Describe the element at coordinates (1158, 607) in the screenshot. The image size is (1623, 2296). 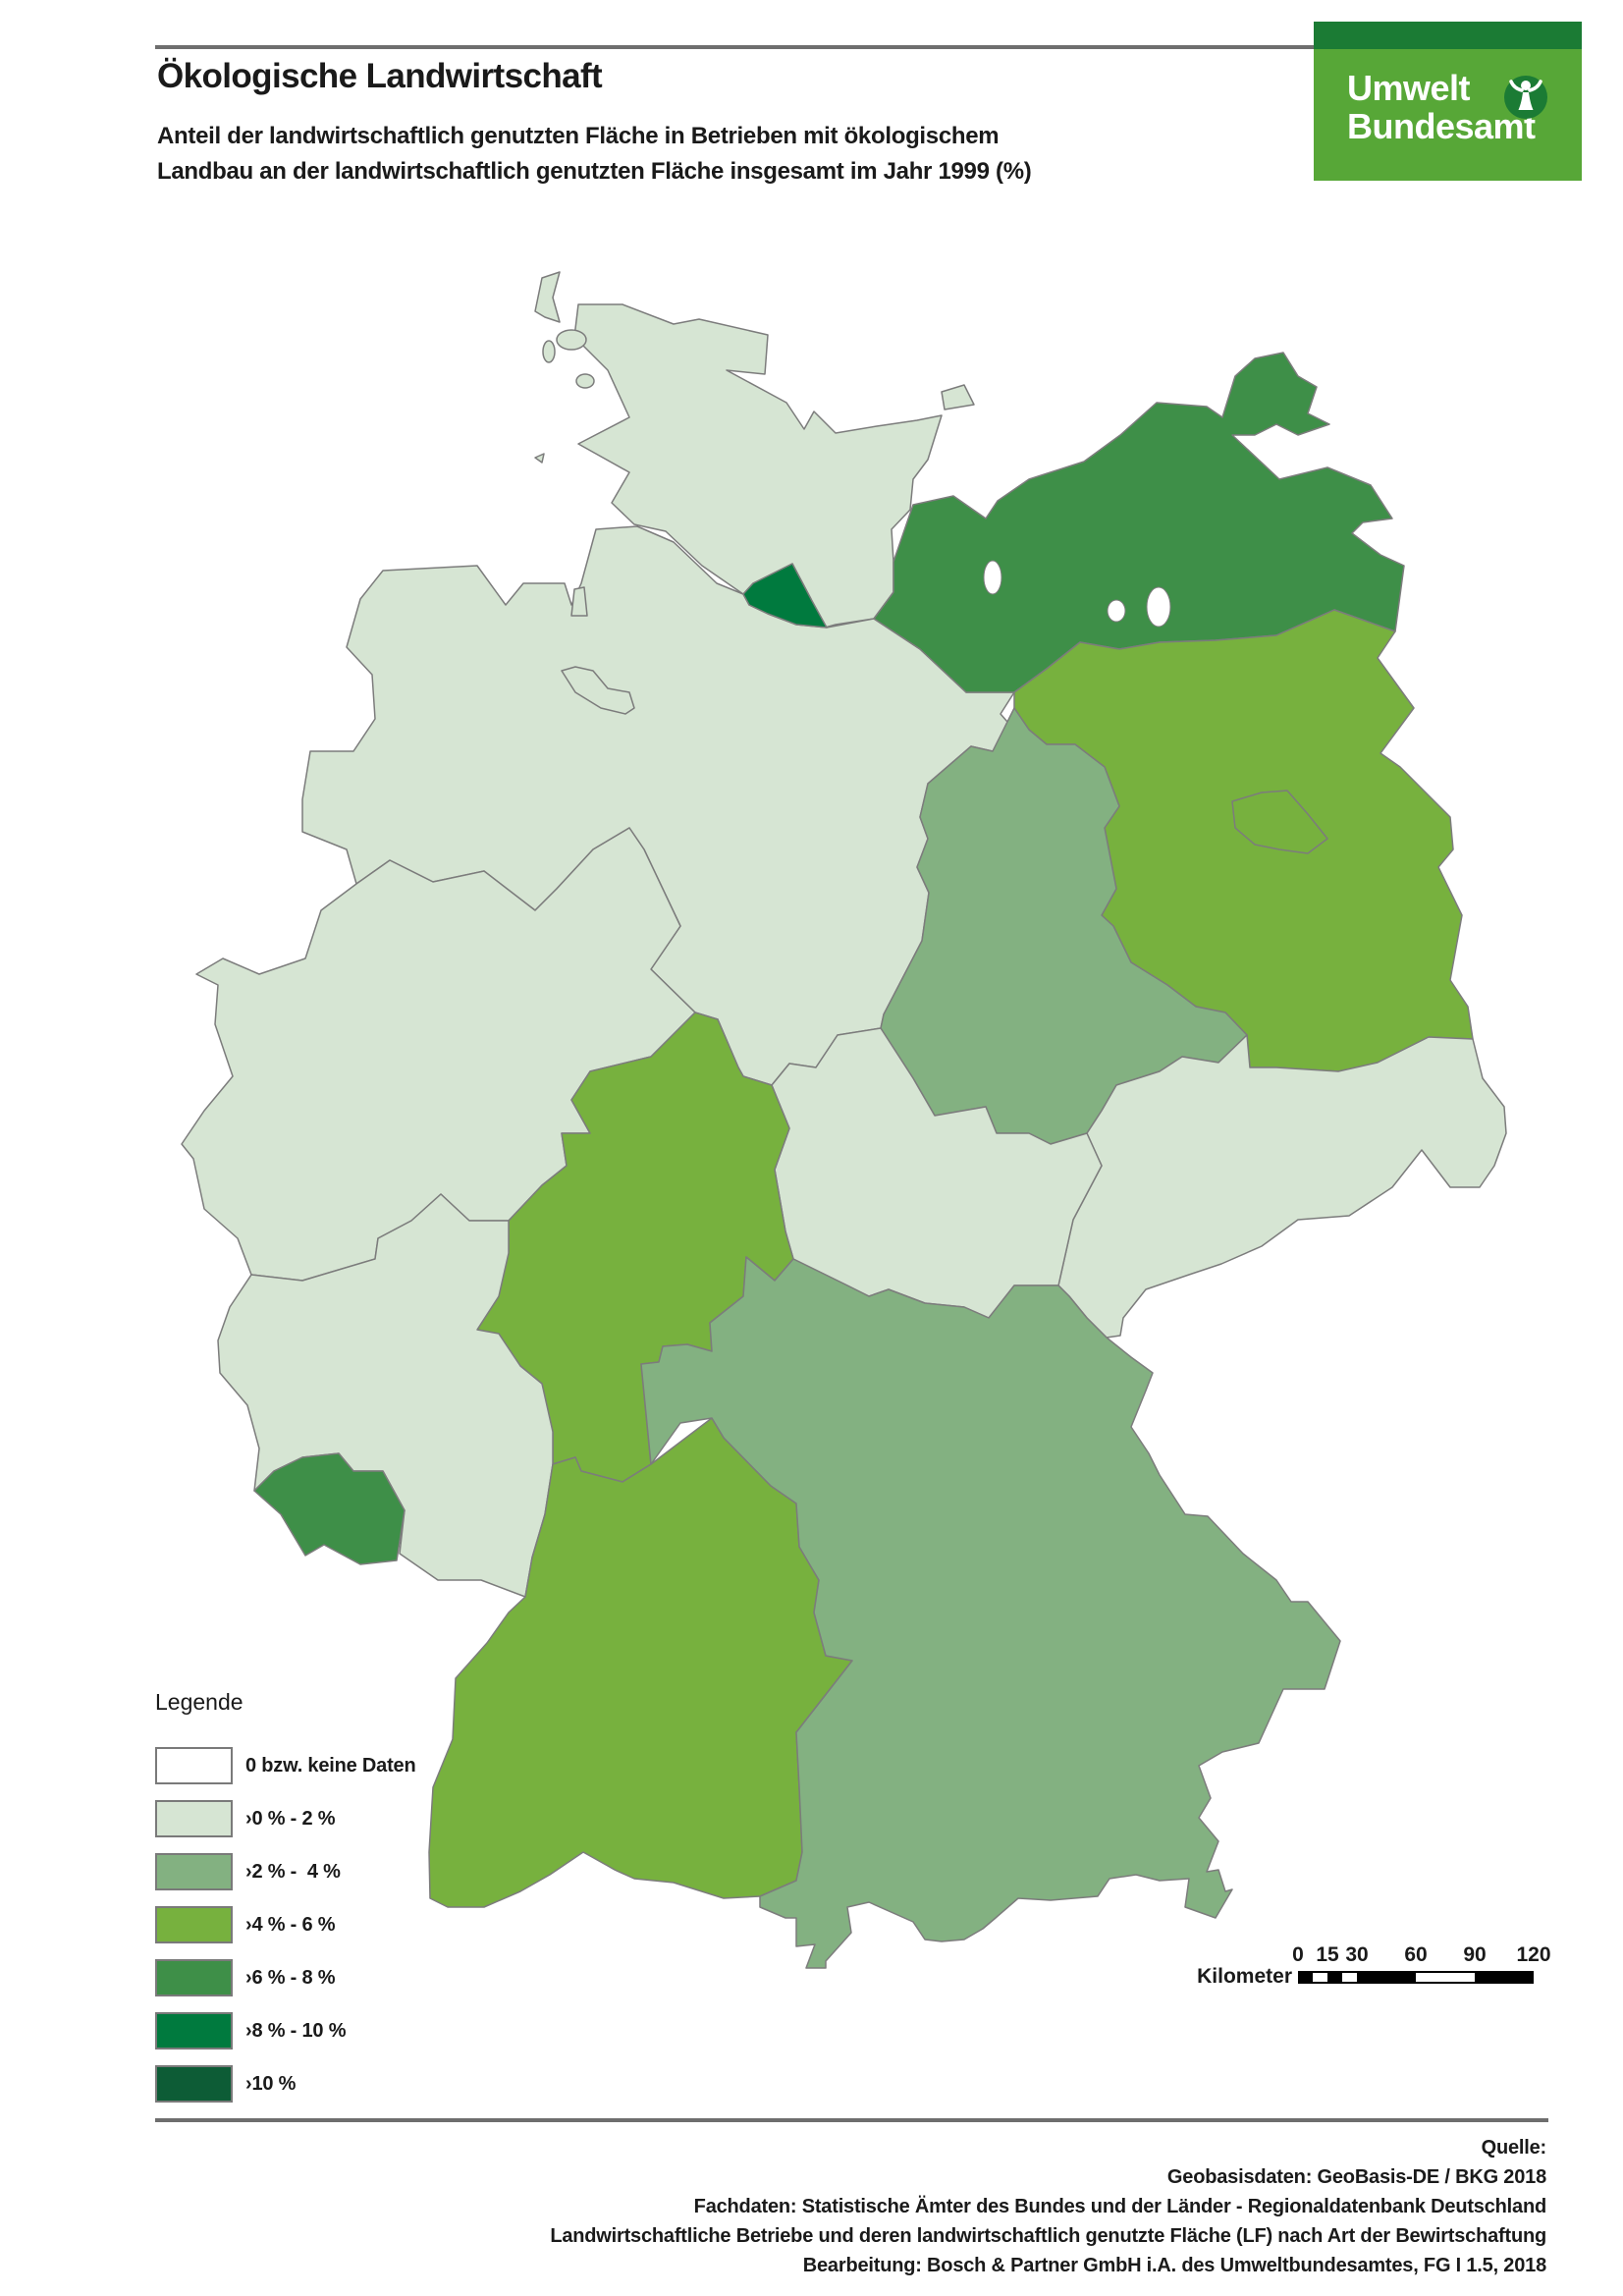
I see `lake-mueritz` at that location.